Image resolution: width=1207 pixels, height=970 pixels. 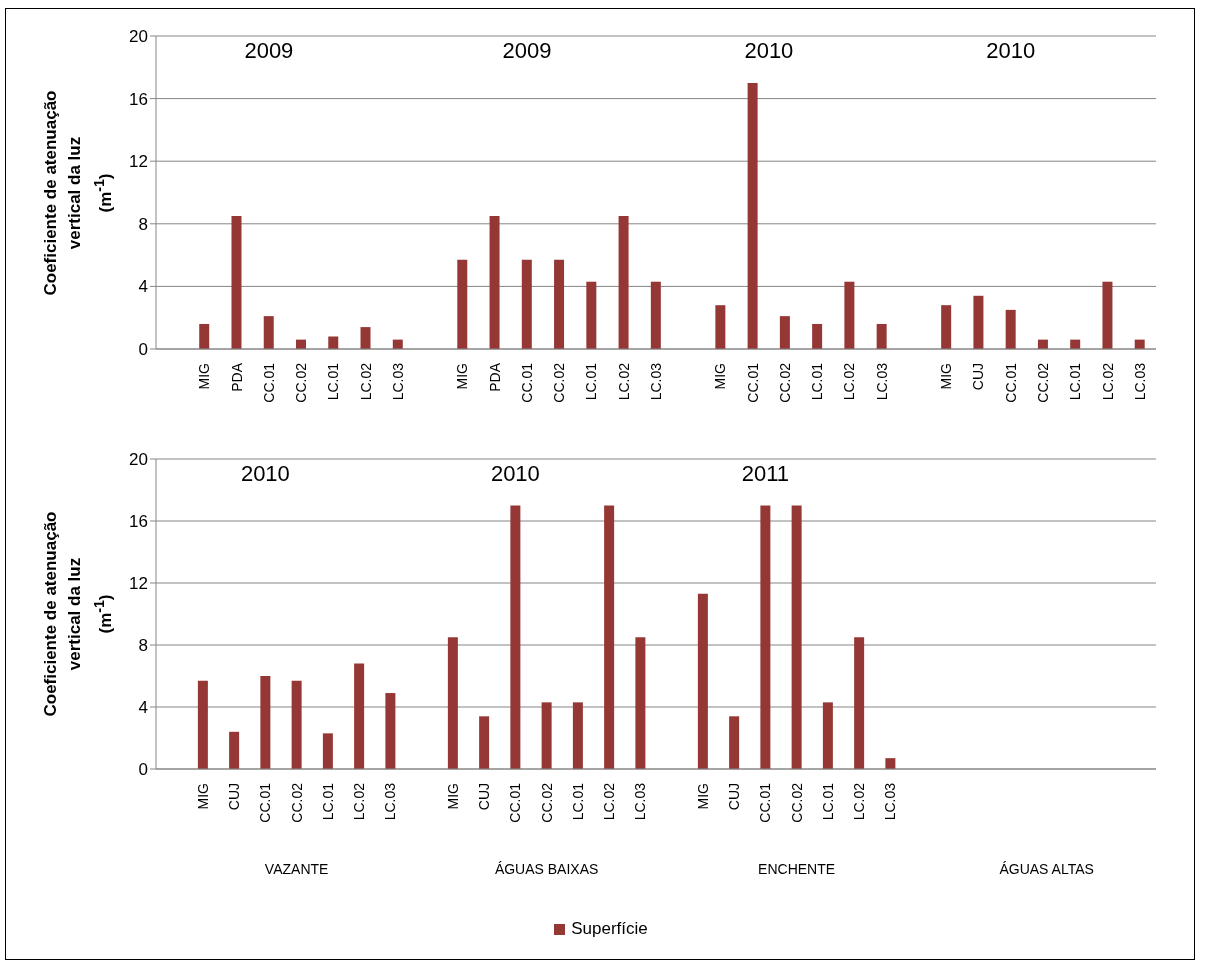 I want to click on text: VAZANTE, so click(x=296, y=869).